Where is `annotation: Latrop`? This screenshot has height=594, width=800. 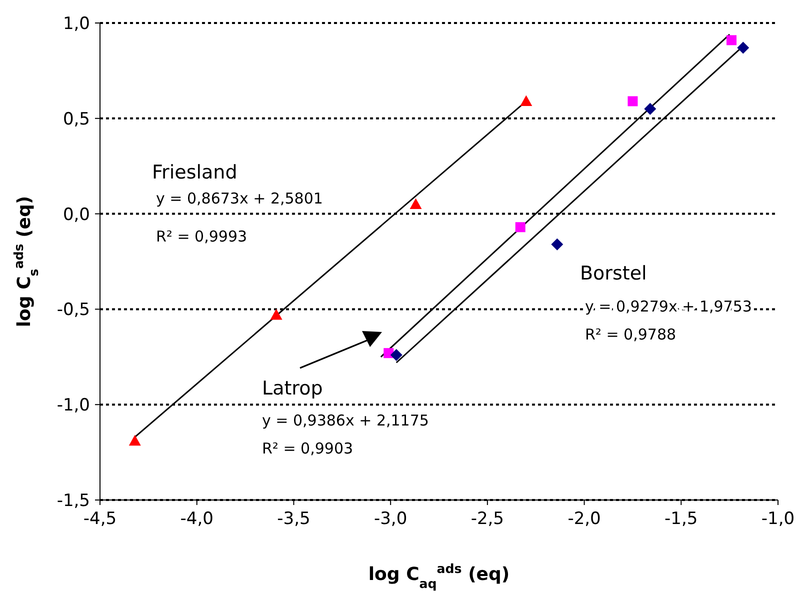
annotation: Latrop is located at coordinates (292, 389).